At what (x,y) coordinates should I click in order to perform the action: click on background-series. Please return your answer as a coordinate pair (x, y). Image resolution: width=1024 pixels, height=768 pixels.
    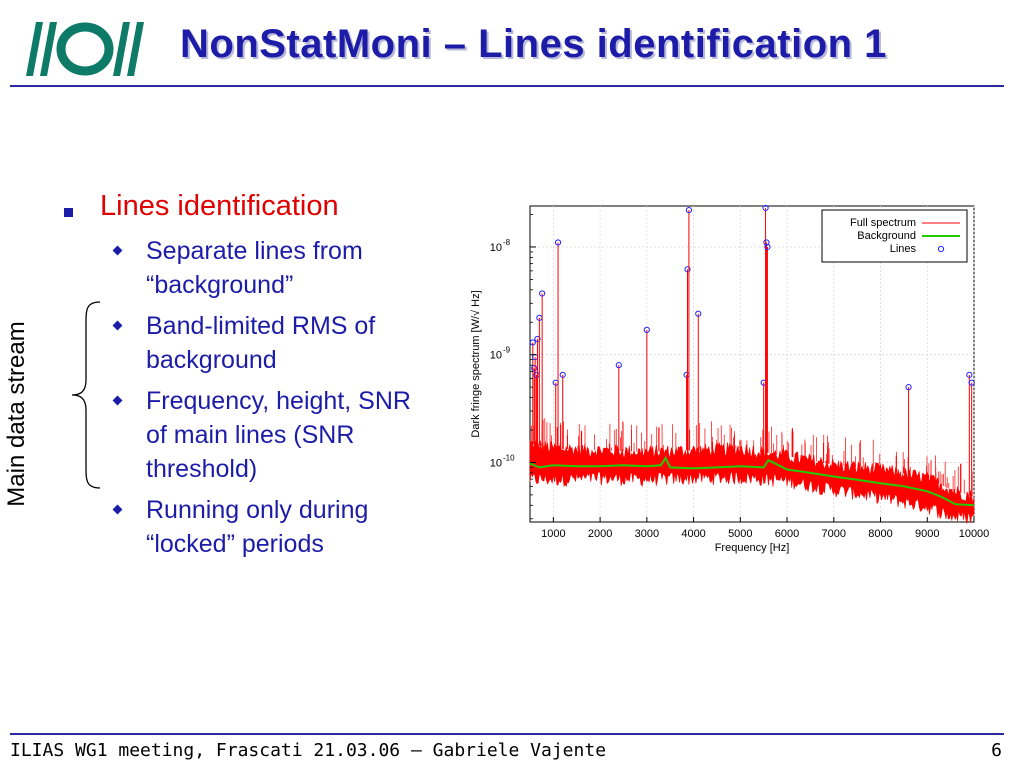
    Looking at the image, I should click on (752, 481).